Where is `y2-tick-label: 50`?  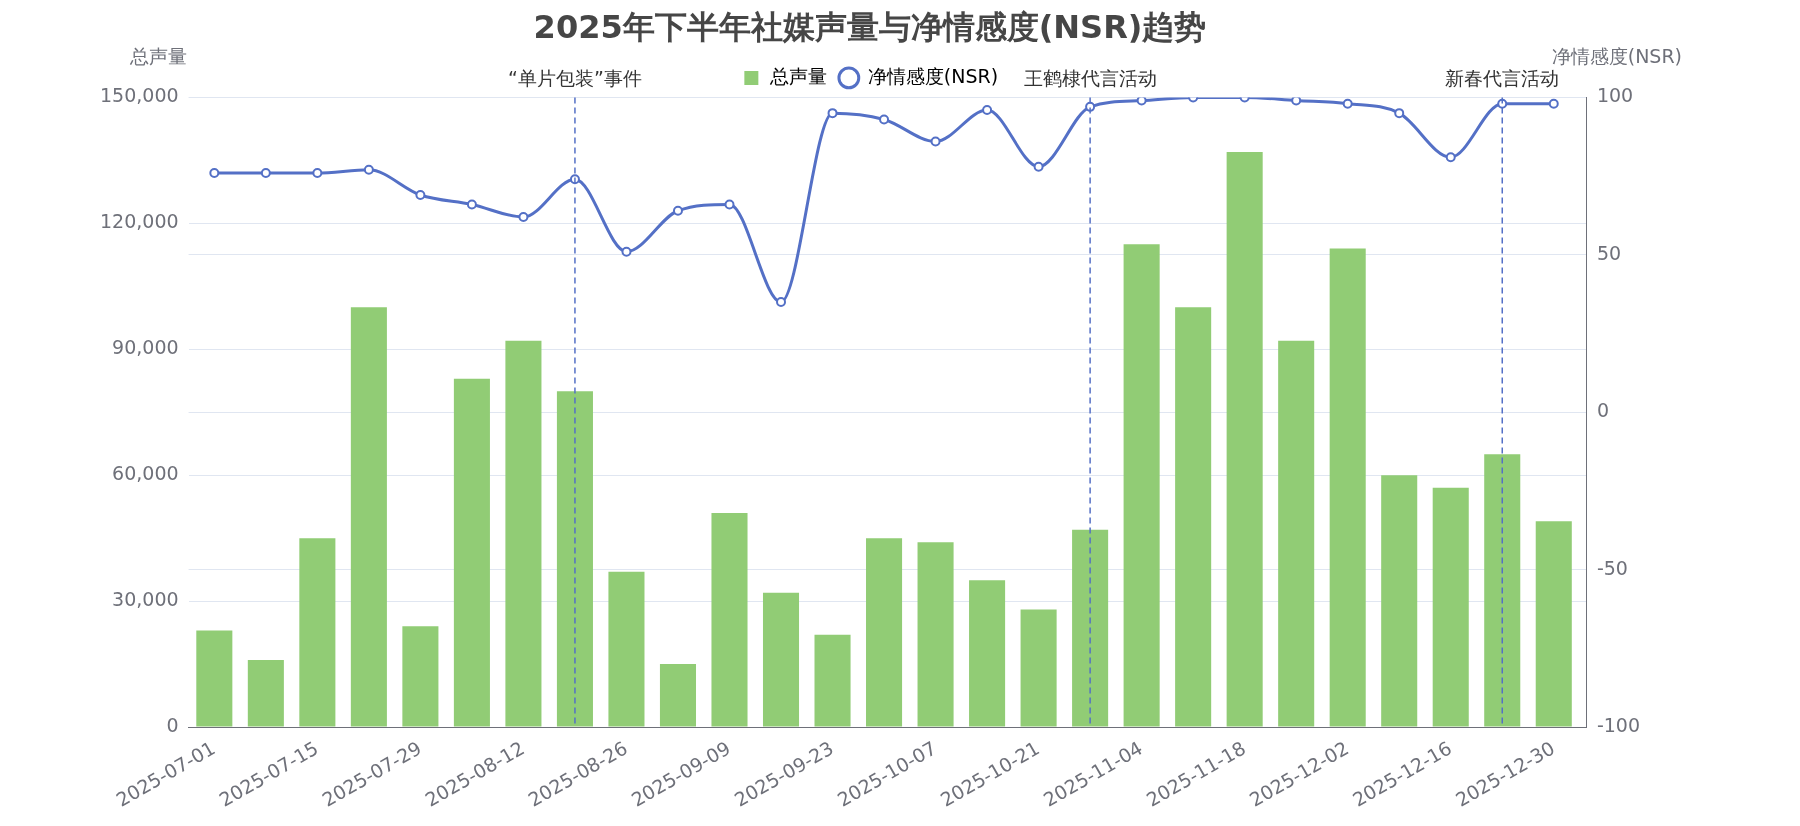
y2-tick-label: 50 is located at coordinates (1609, 252).